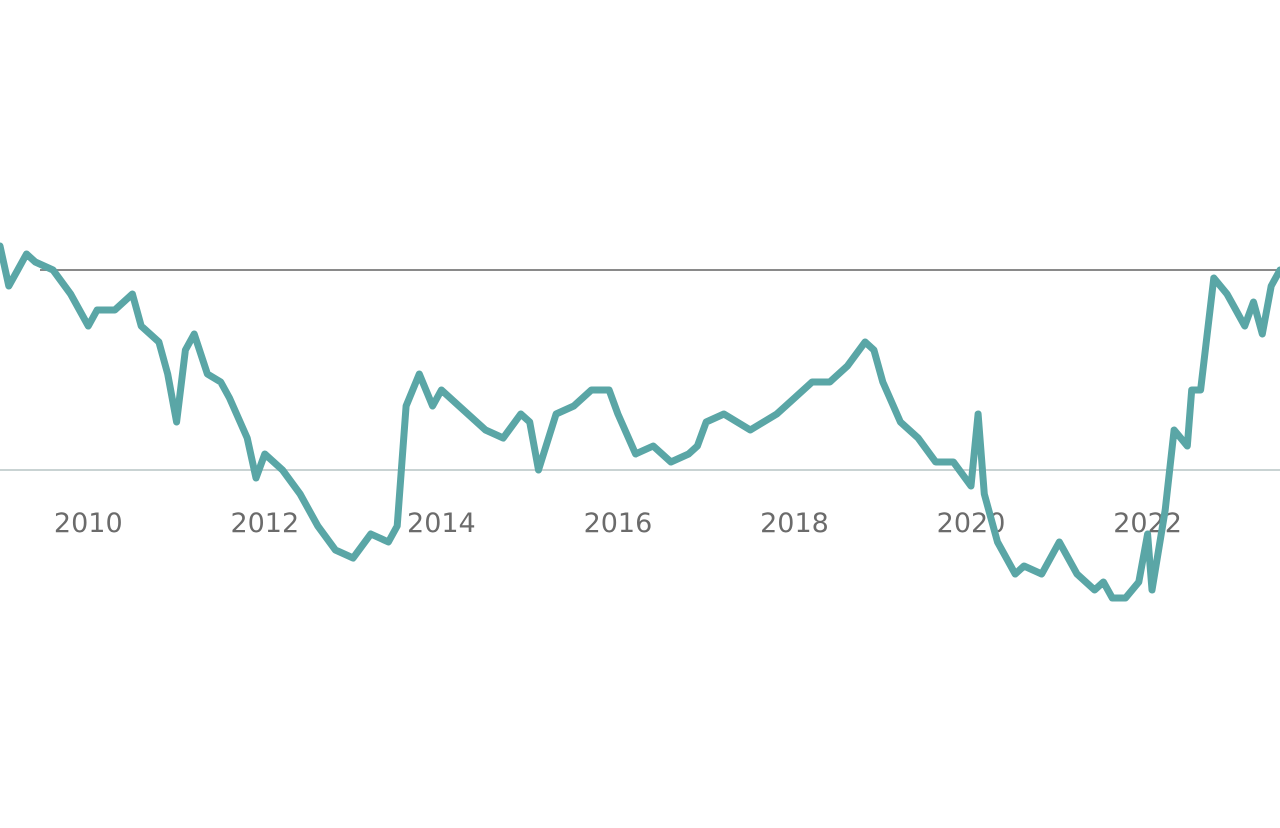 This screenshot has height=828, width=1280. What do you see at coordinates (794, 523) in the screenshot?
I see `x-tick-label: 2018` at bounding box center [794, 523].